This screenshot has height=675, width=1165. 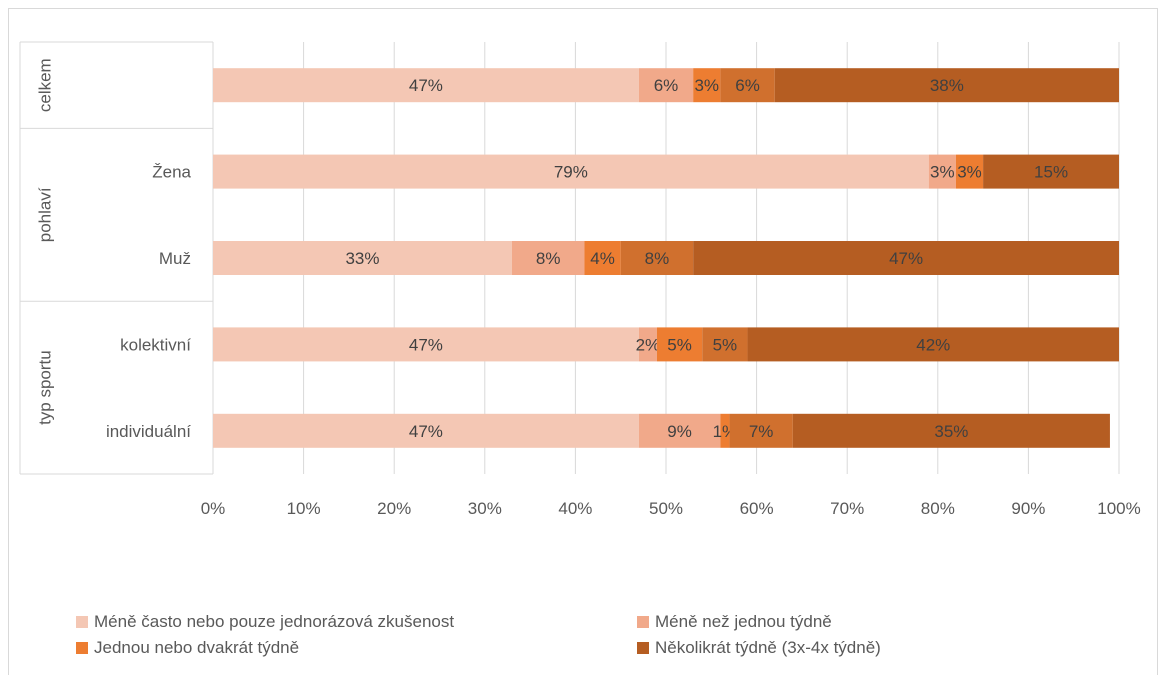 What do you see at coordinates (171, 172) in the screenshot?
I see `category-label: Žena` at bounding box center [171, 172].